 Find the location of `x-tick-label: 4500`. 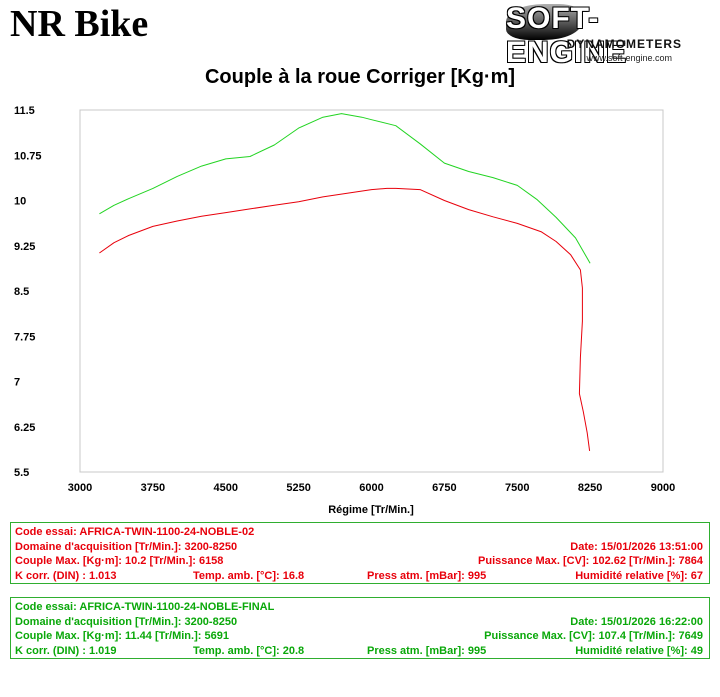

x-tick-label: 4500 is located at coordinates (226, 488).